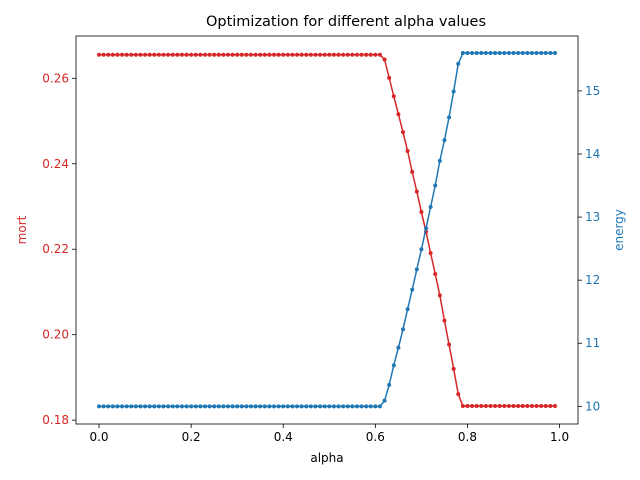 The image size is (640, 480). I want to click on y-right-tick-label: 11, so click(592, 343).